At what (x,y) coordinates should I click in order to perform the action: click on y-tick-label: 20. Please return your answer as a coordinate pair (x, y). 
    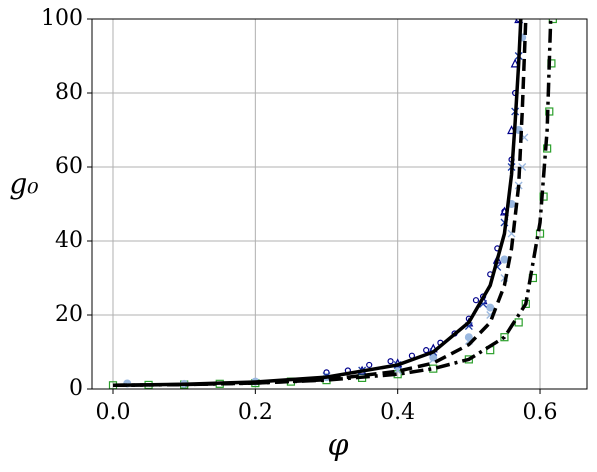
    Looking at the image, I should click on (69, 314).